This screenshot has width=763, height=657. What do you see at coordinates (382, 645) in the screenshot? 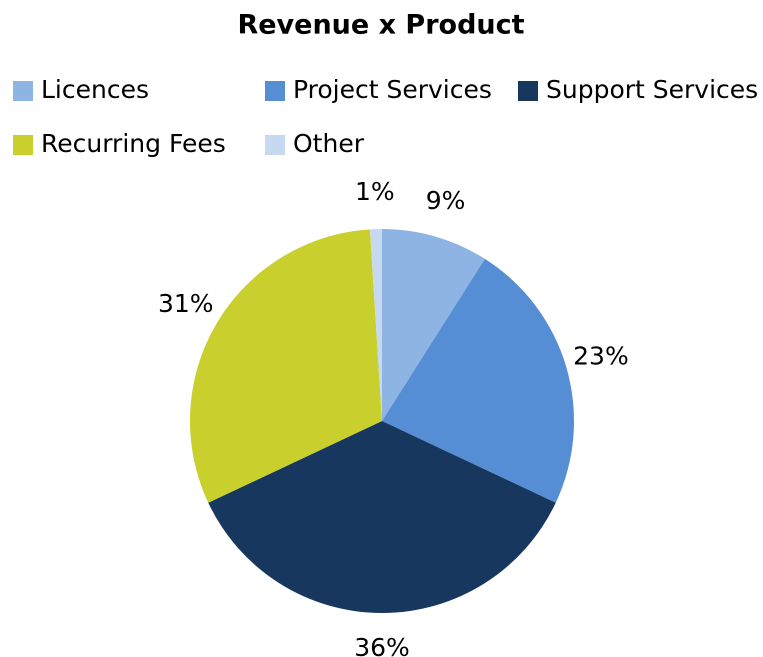
I see `data-label: 36%` at bounding box center [382, 645].